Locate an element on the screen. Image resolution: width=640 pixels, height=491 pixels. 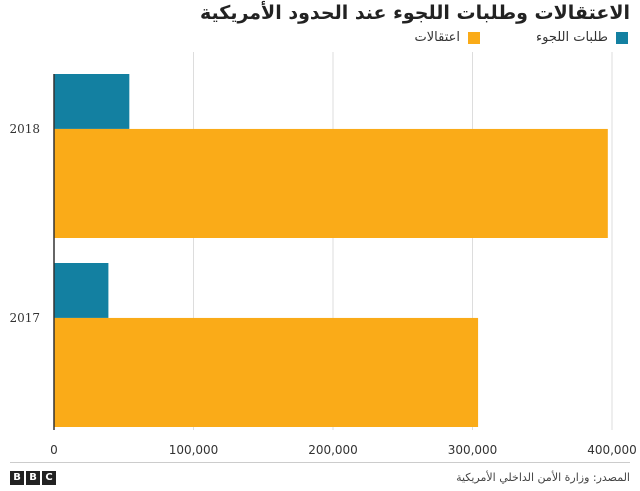
x-tick-label: 0 is located at coordinates (54, 450).